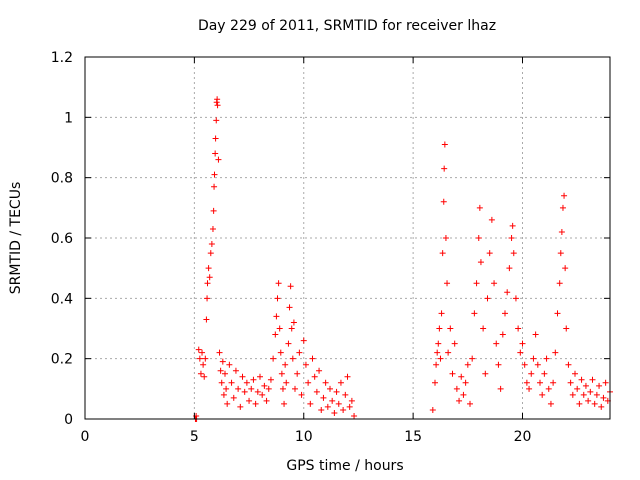 The width and height of the screenshot is (640, 480). I want to click on y-tick-label: 0, so click(68, 420).